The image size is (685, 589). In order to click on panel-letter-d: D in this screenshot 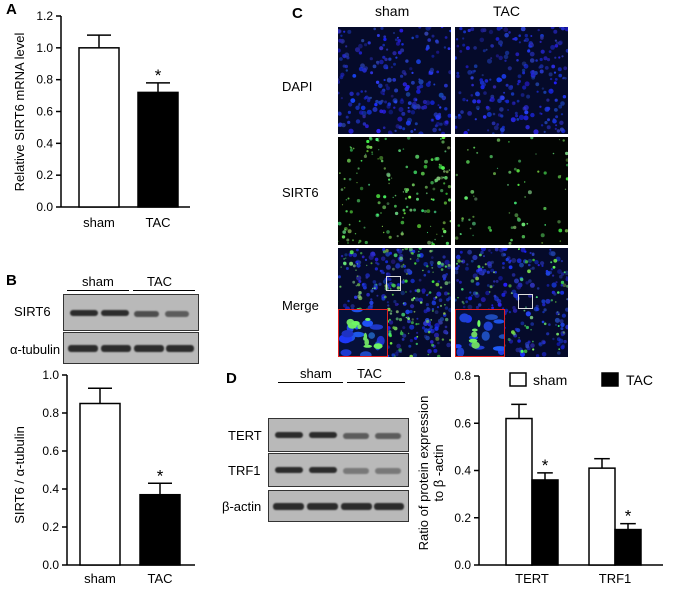, I will do `click(231, 378)`.